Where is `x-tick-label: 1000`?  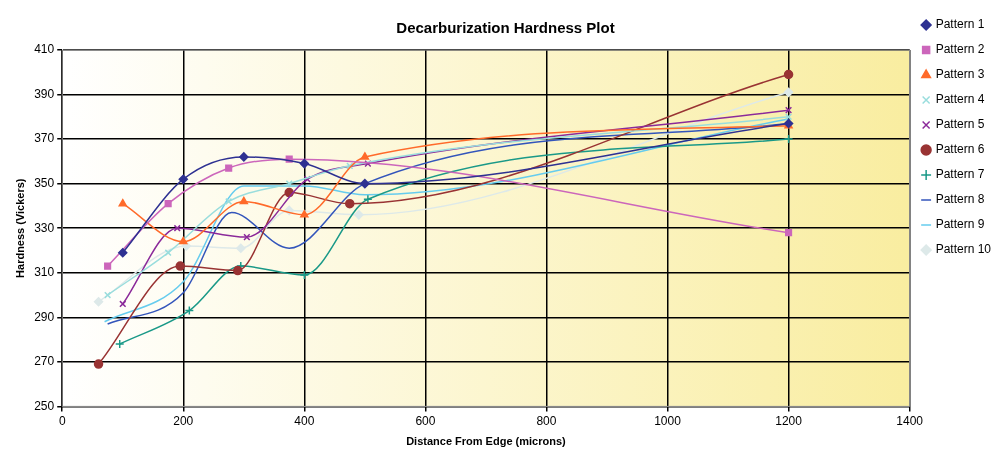 x-tick-label: 1000 is located at coordinates (668, 420).